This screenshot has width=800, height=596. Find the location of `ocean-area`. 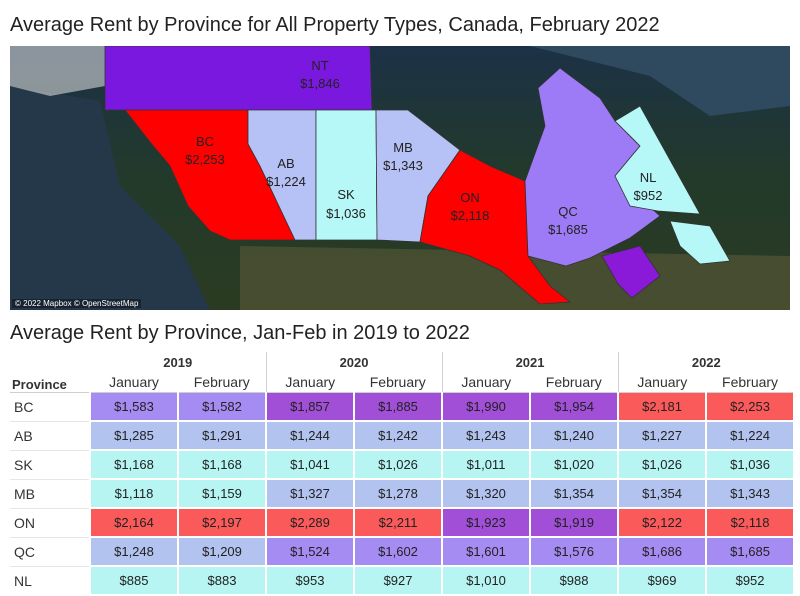

ocean-area is located at coordinates (110, 198).